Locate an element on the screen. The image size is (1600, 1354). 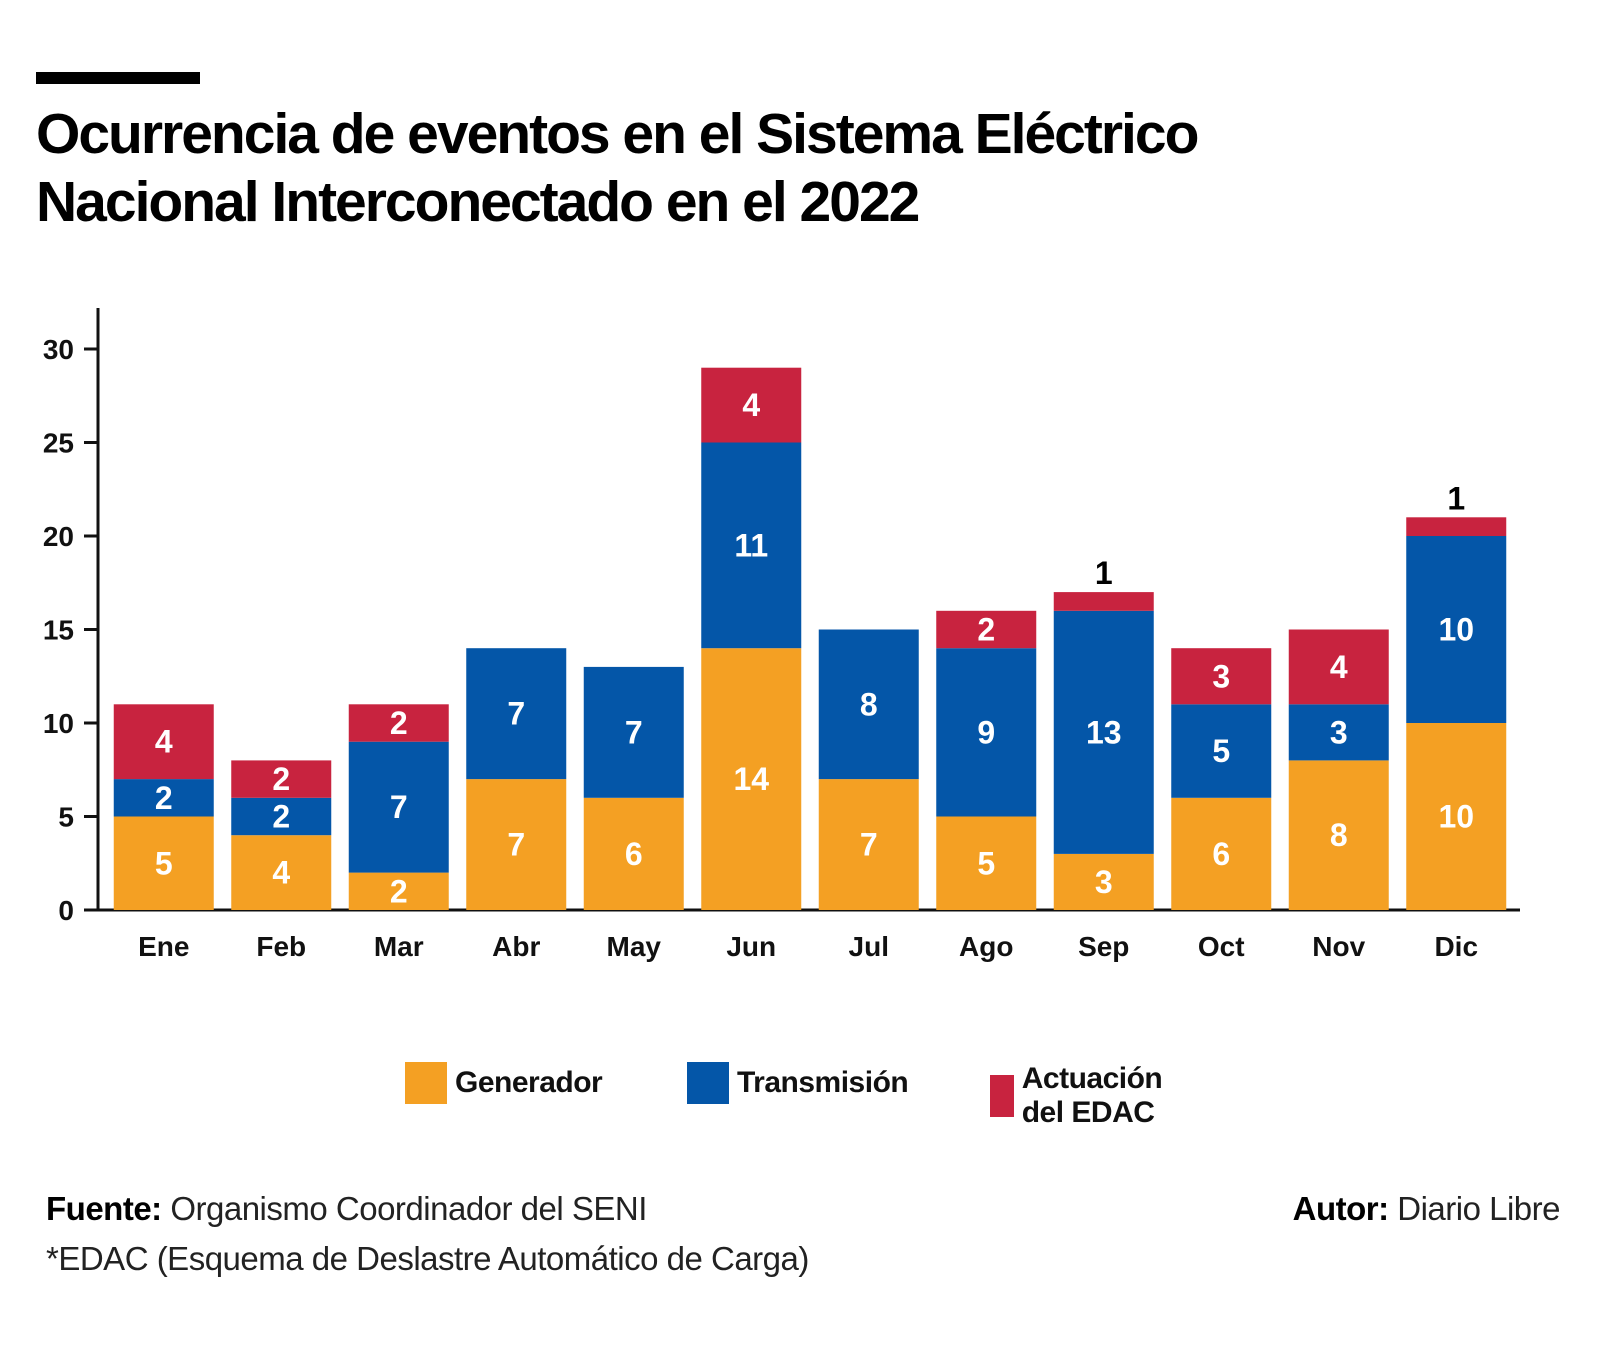
data-label-transmision-jun: 11 is located at coordinates (751, 545).